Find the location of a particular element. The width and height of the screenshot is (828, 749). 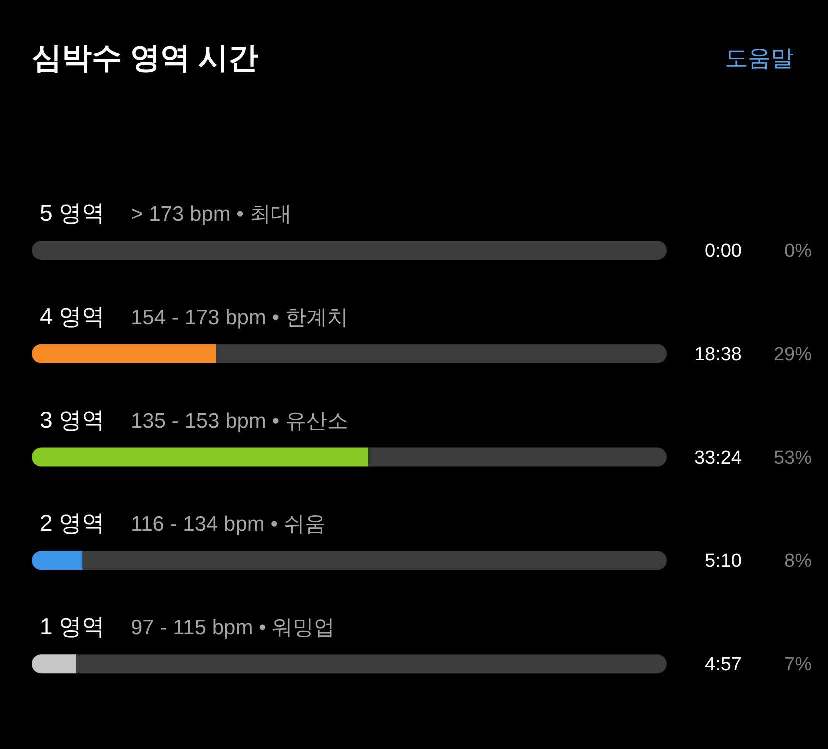

category: 3 영역 is located at coordinates (73, 419).